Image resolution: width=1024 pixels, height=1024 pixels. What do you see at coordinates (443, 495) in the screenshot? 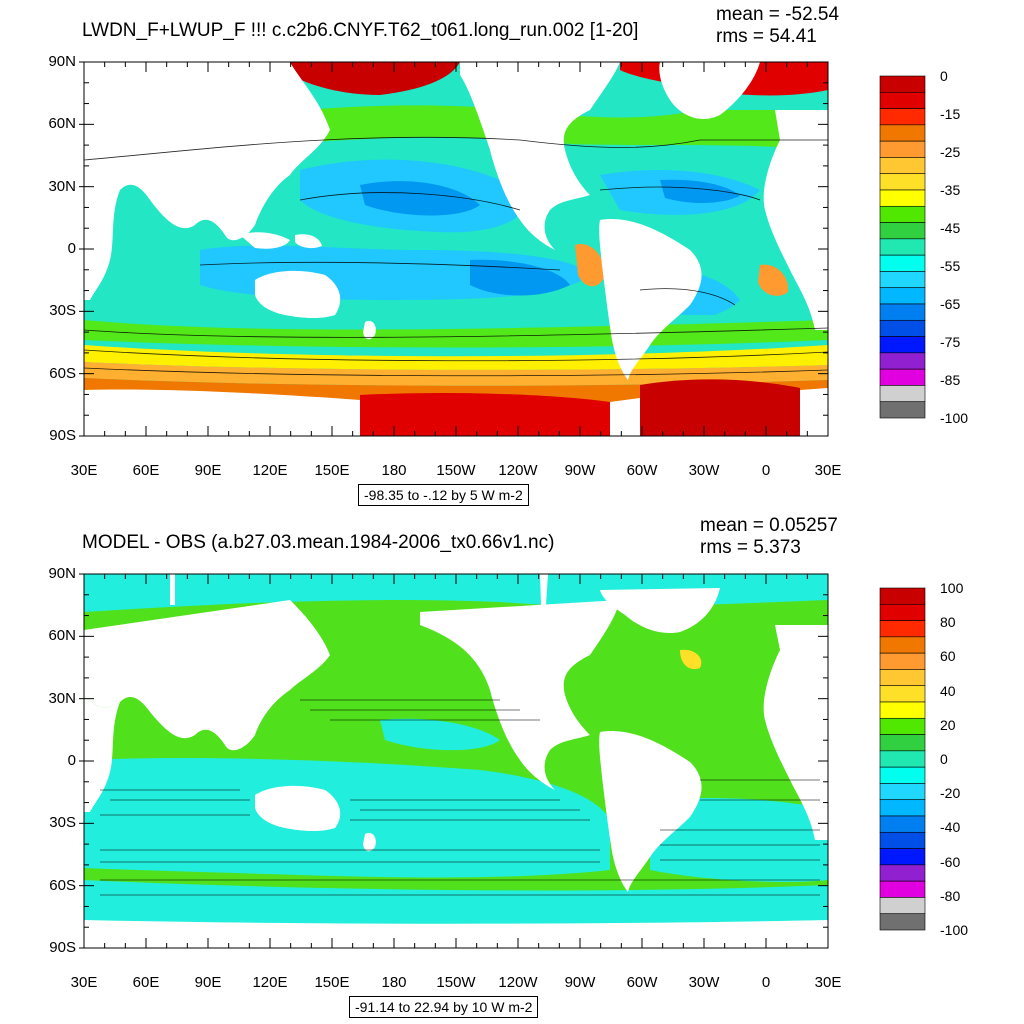
I see `top-range-label: -98.35 to -.12 by 5 W m-2` at bounding box center [443, 495].